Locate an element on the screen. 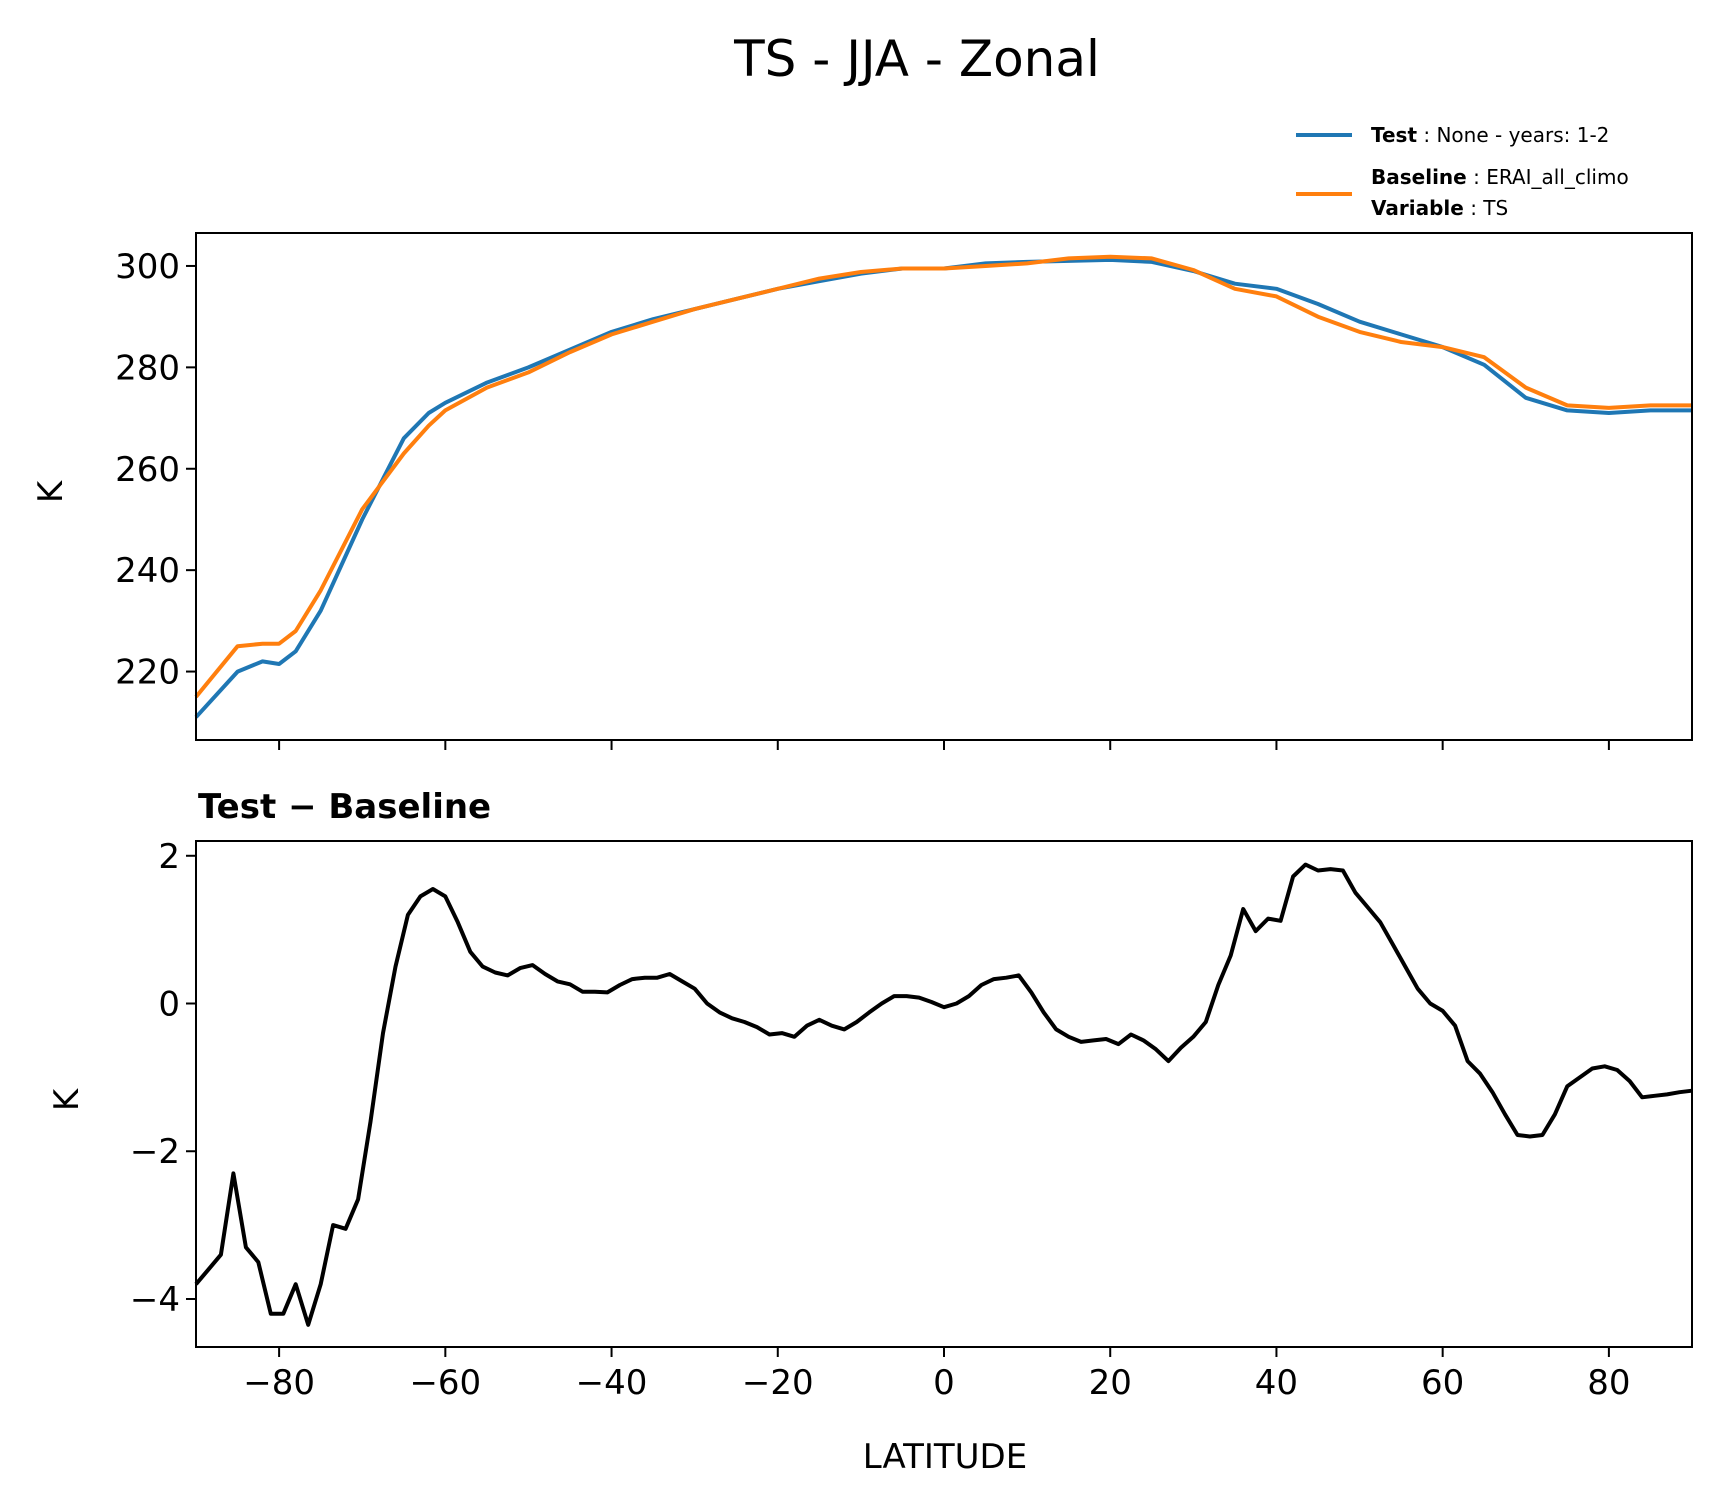  y-tick-label: 2 is located at coordinates (169, 857).